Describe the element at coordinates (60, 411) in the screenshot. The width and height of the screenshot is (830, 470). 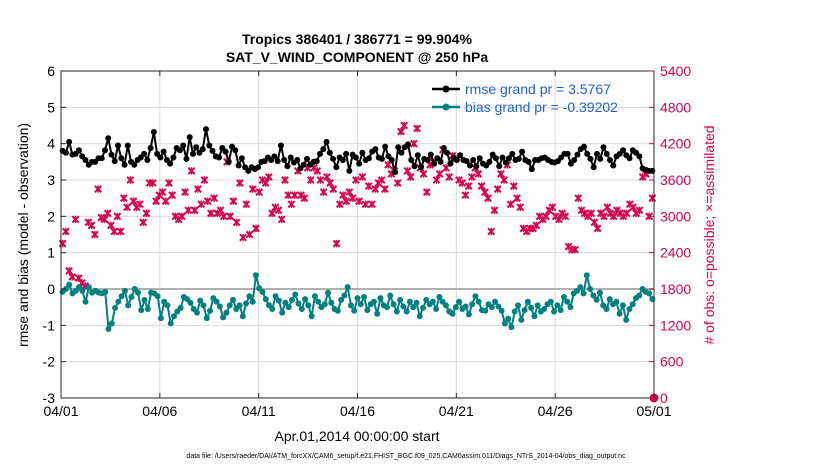
I see `x-tick-label: 04/01` at that location.